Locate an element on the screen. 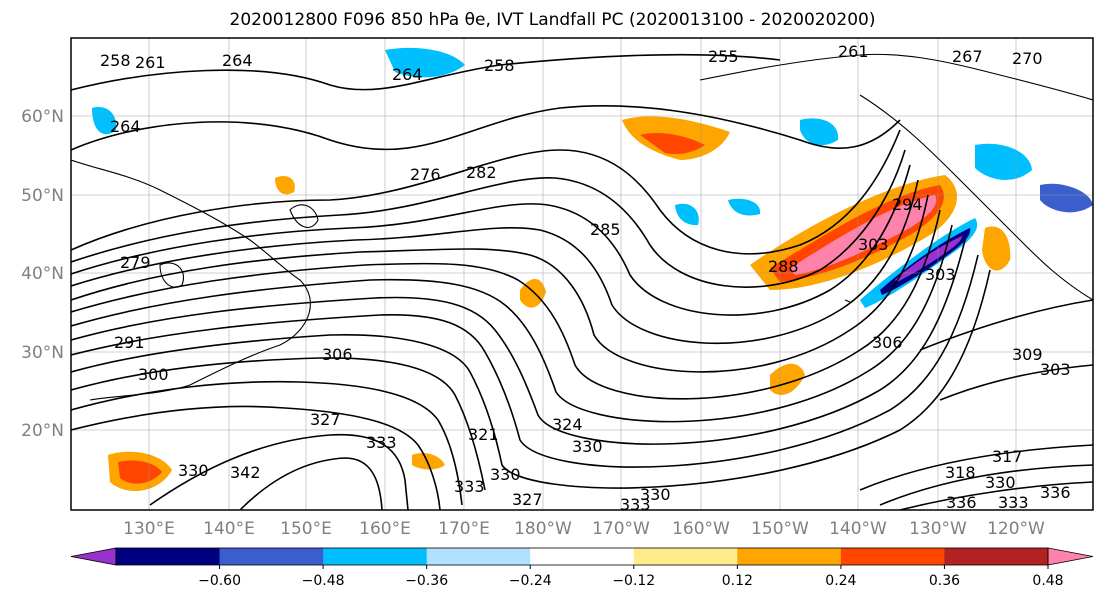 This screenshot has width=1105, height=603. colorbar-tick-label: −0.48 is located at coordinates (323, 581).